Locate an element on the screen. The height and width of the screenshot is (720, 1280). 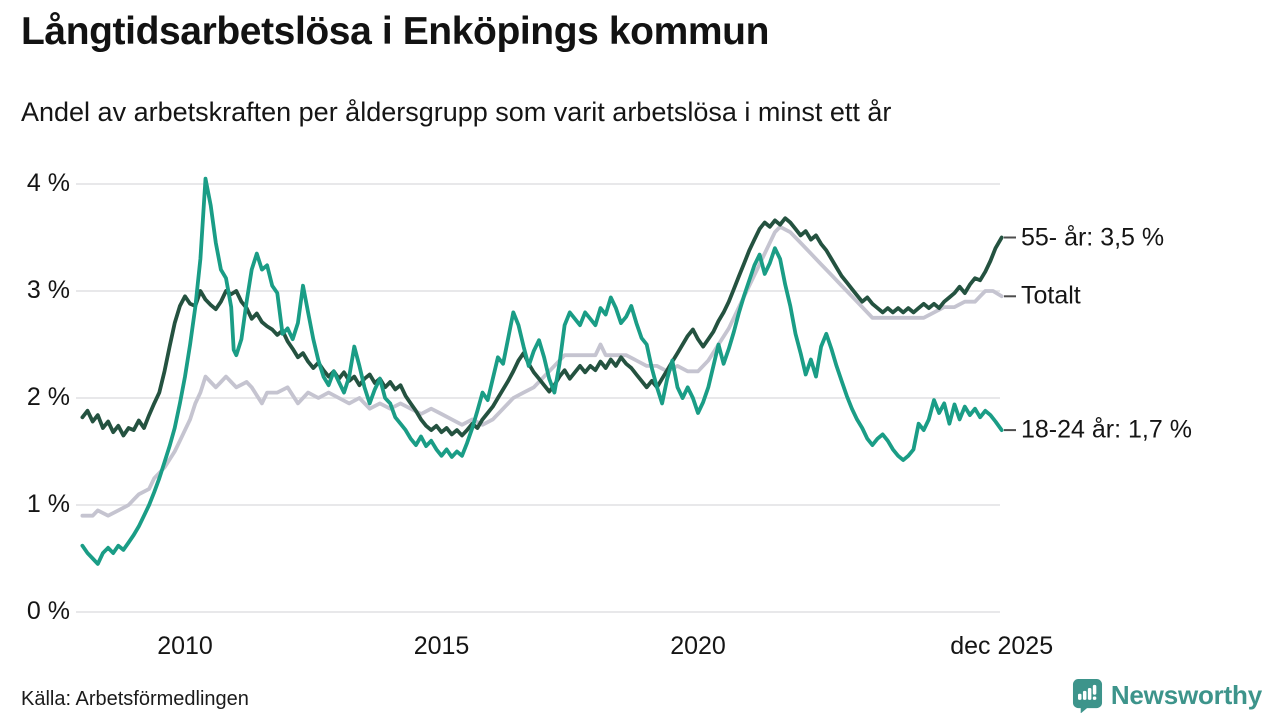
x-tick-label: 2010 is located at coordinates (185, 646).